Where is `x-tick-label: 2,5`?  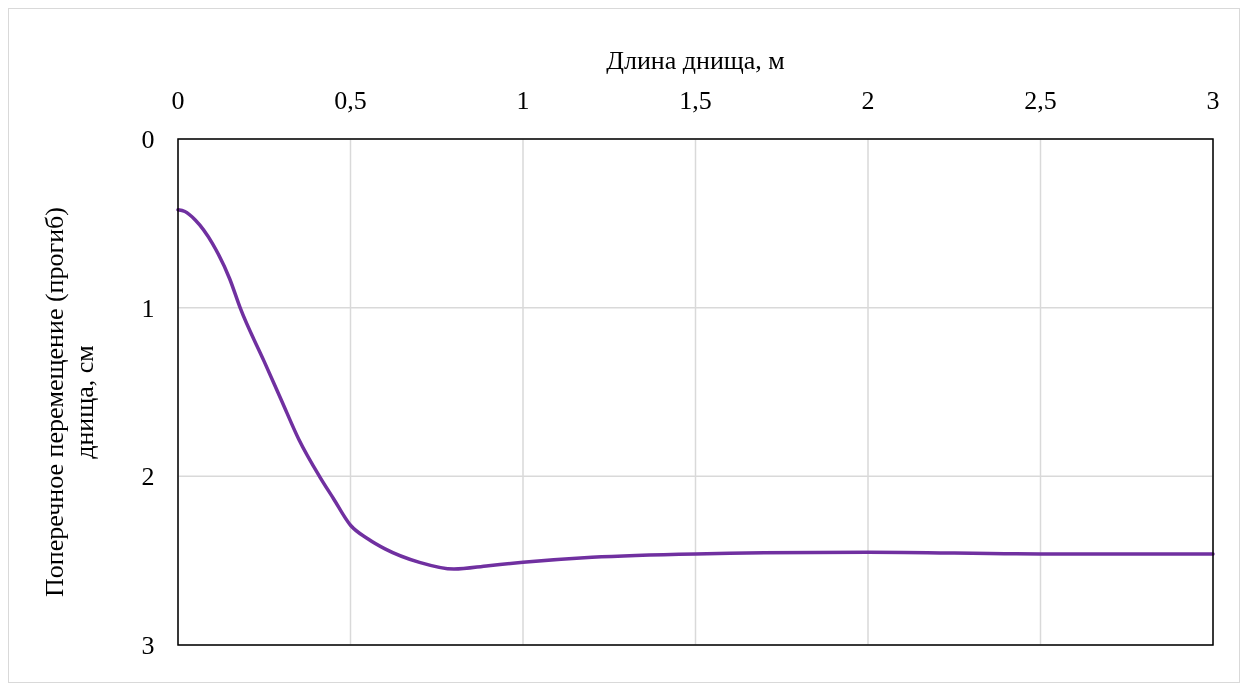
x-tick-label: 2,5 is located at coordinates (1040, 100).